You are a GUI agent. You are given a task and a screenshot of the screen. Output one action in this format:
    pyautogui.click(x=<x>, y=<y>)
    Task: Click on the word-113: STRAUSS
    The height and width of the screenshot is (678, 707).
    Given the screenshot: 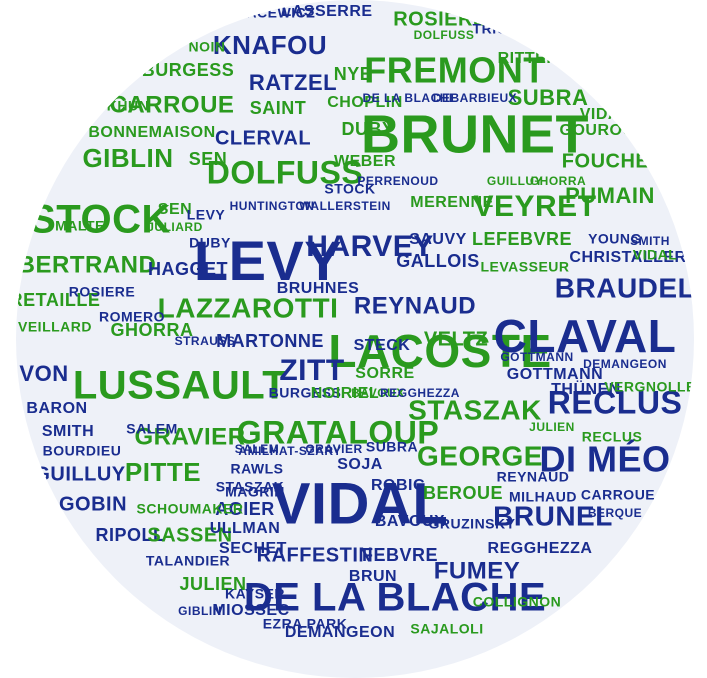 What is the action you would take?
    pyautogui.click(x=205, y=341)
    